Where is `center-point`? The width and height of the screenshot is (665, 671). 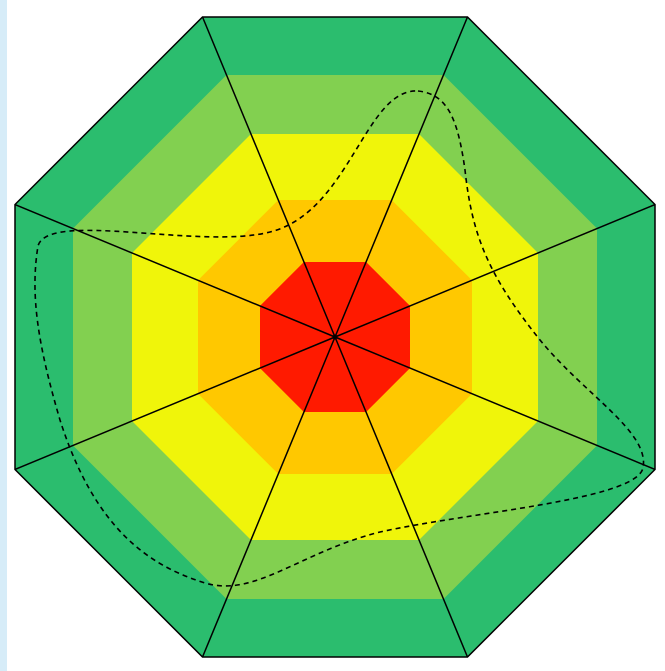 center-point is located at coordinates (335, 337).